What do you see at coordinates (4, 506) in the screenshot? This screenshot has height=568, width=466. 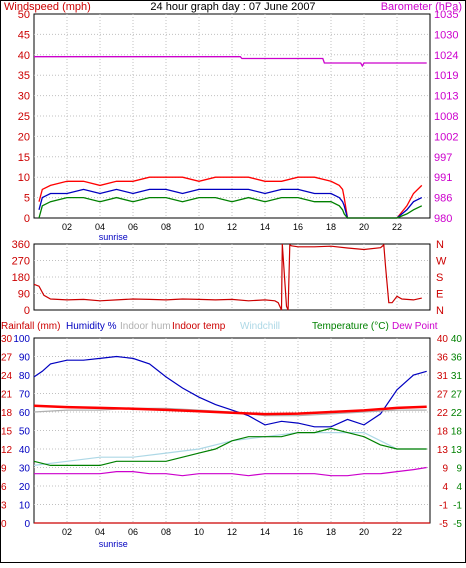 I see `panel3-ytick-rainfall: 3` at bounding box center [4, 506].